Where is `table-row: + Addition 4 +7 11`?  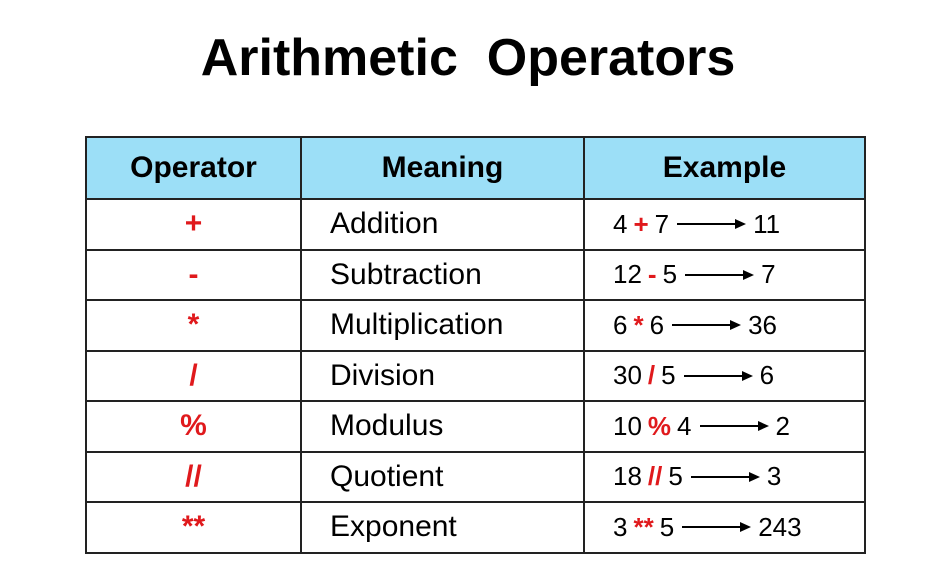 table-row: + Addition 4 +7 11 is located at coordinates (475, 224).